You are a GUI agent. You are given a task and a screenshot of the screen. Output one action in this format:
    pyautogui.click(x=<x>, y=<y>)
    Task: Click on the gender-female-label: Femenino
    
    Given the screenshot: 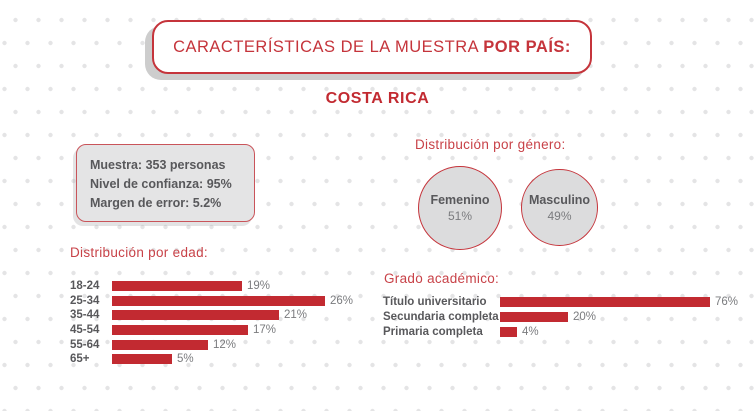 What is the action you would take?
    pyautogui.click(x=460, y=200)
    